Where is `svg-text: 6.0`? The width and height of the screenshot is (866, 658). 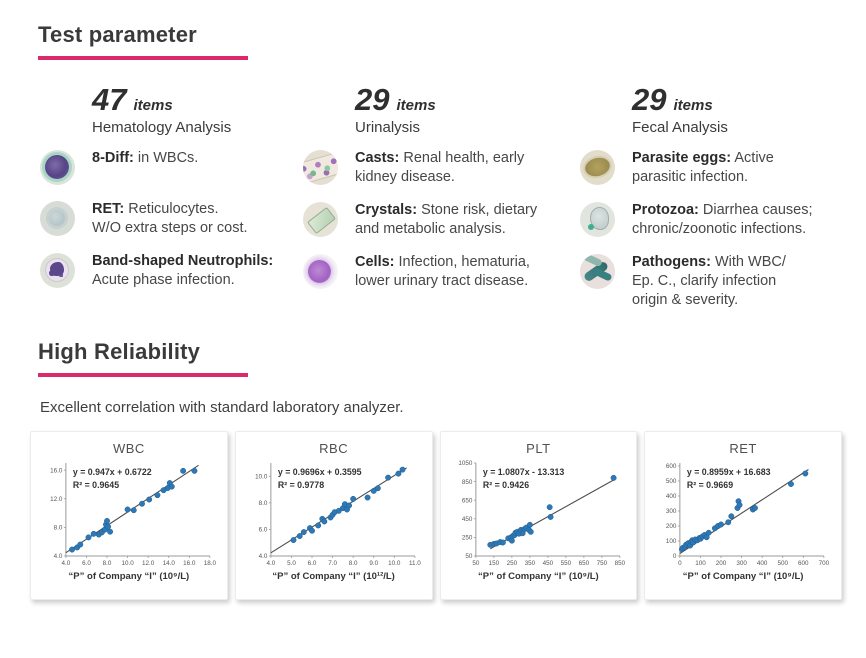
svg-text: 6.0 is located at coordinates (262, 530).